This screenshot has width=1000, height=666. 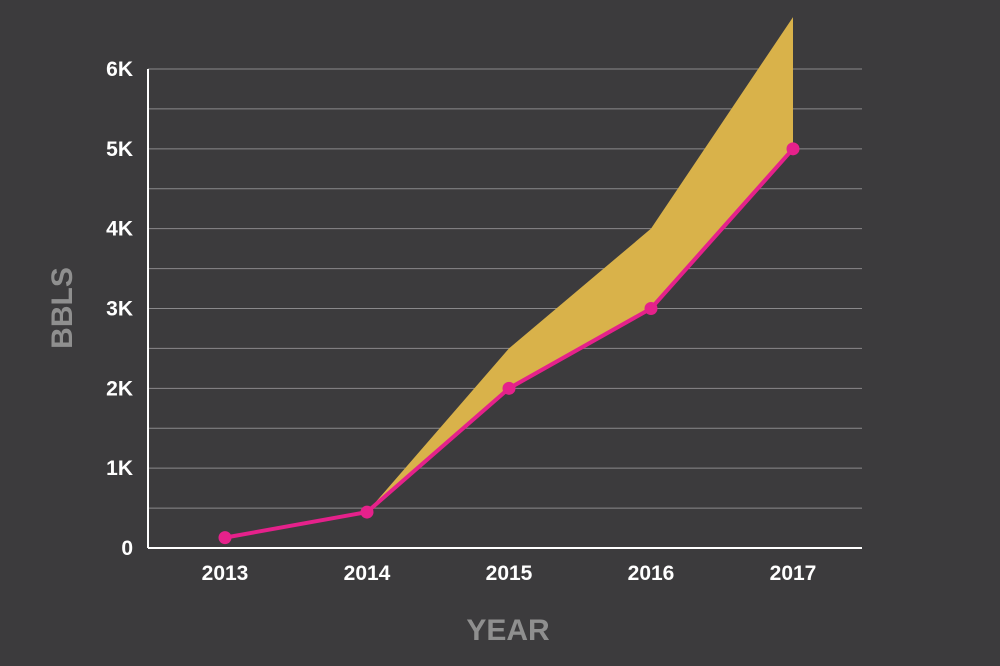 I want to click on x-axis-title: YEAR, so click(x=508, y=630).